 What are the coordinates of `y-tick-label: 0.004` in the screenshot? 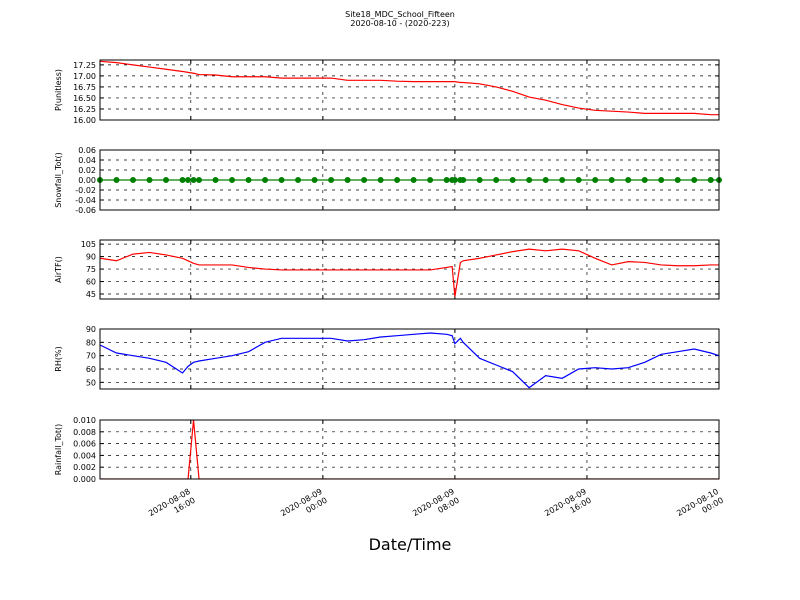 It's located at (84, 455).